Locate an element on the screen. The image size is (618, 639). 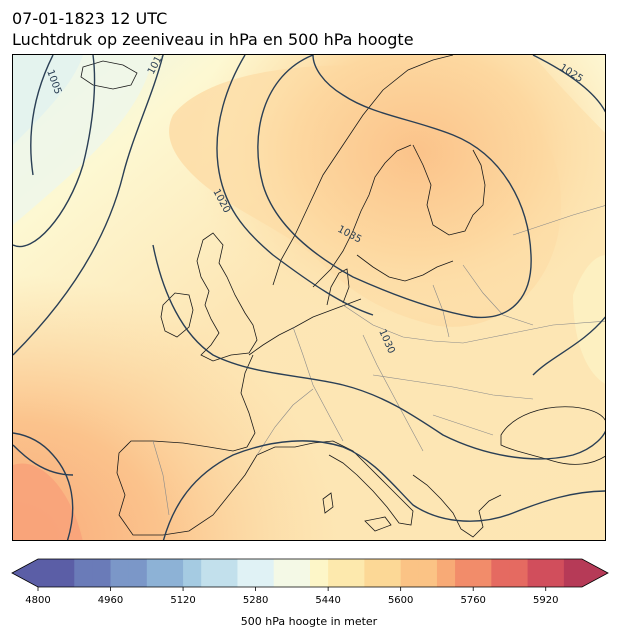
colorbar-extend-low is located at coordinates (25, 573).